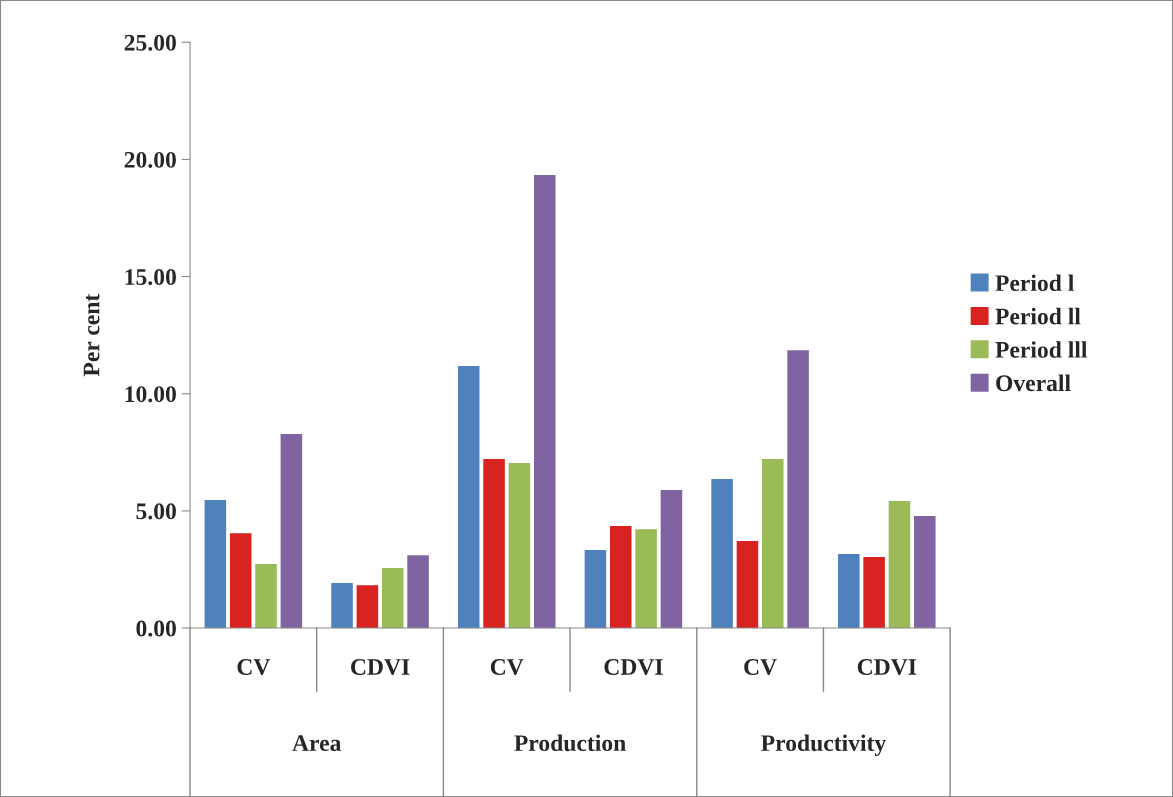 The image size is (1173, 797). I want to click on y-tick-label: 10.00, so click(150, 394).